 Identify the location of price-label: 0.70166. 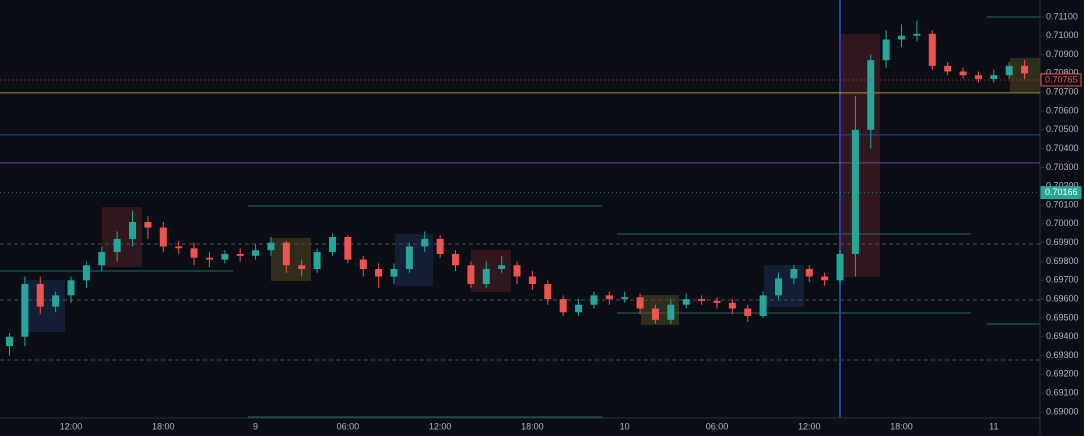
(1061, 192).